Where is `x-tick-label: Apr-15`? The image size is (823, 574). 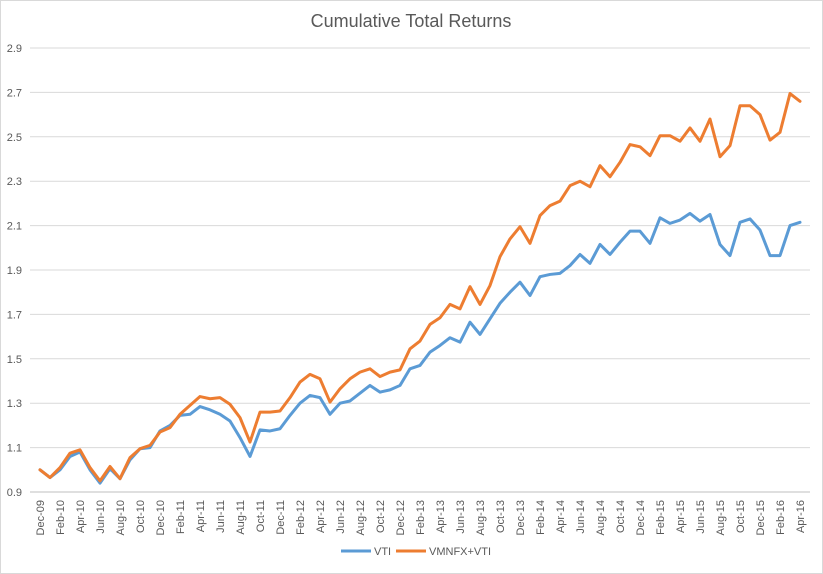 x-tick-label: Apr-15 is located at coordinates (681, 516).